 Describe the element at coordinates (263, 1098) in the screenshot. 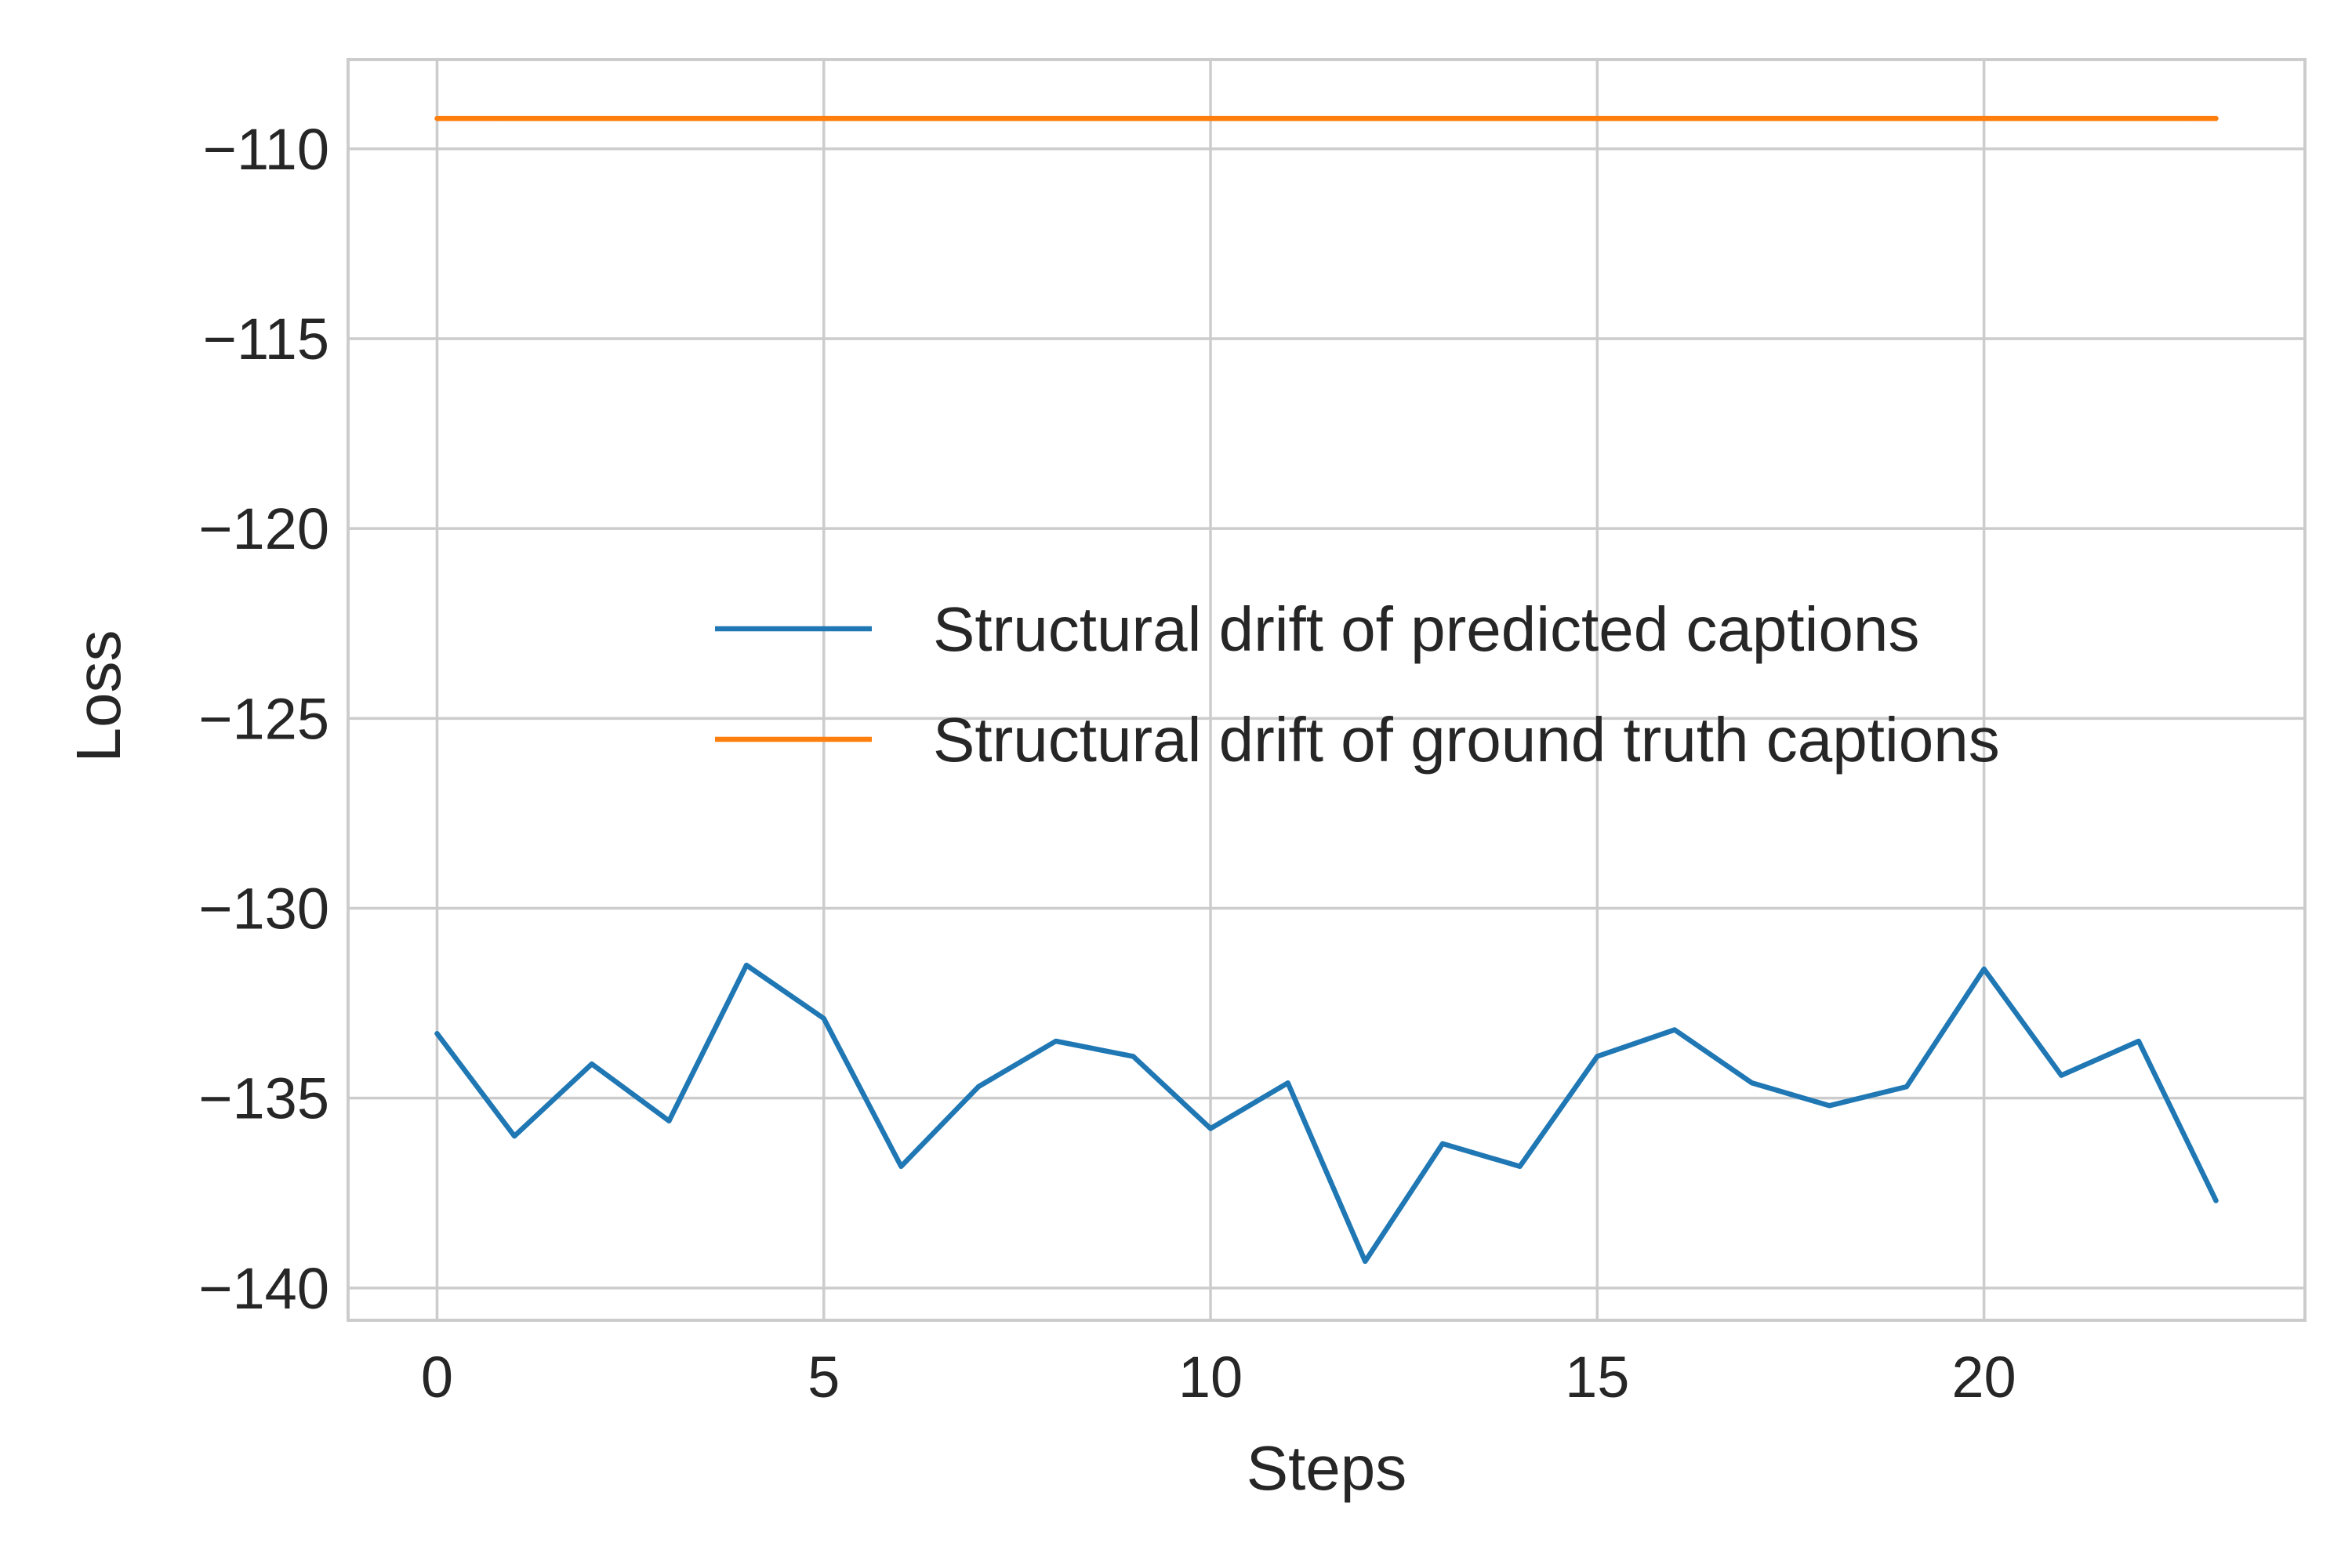

I see `y-tick-label: −135` at that location.